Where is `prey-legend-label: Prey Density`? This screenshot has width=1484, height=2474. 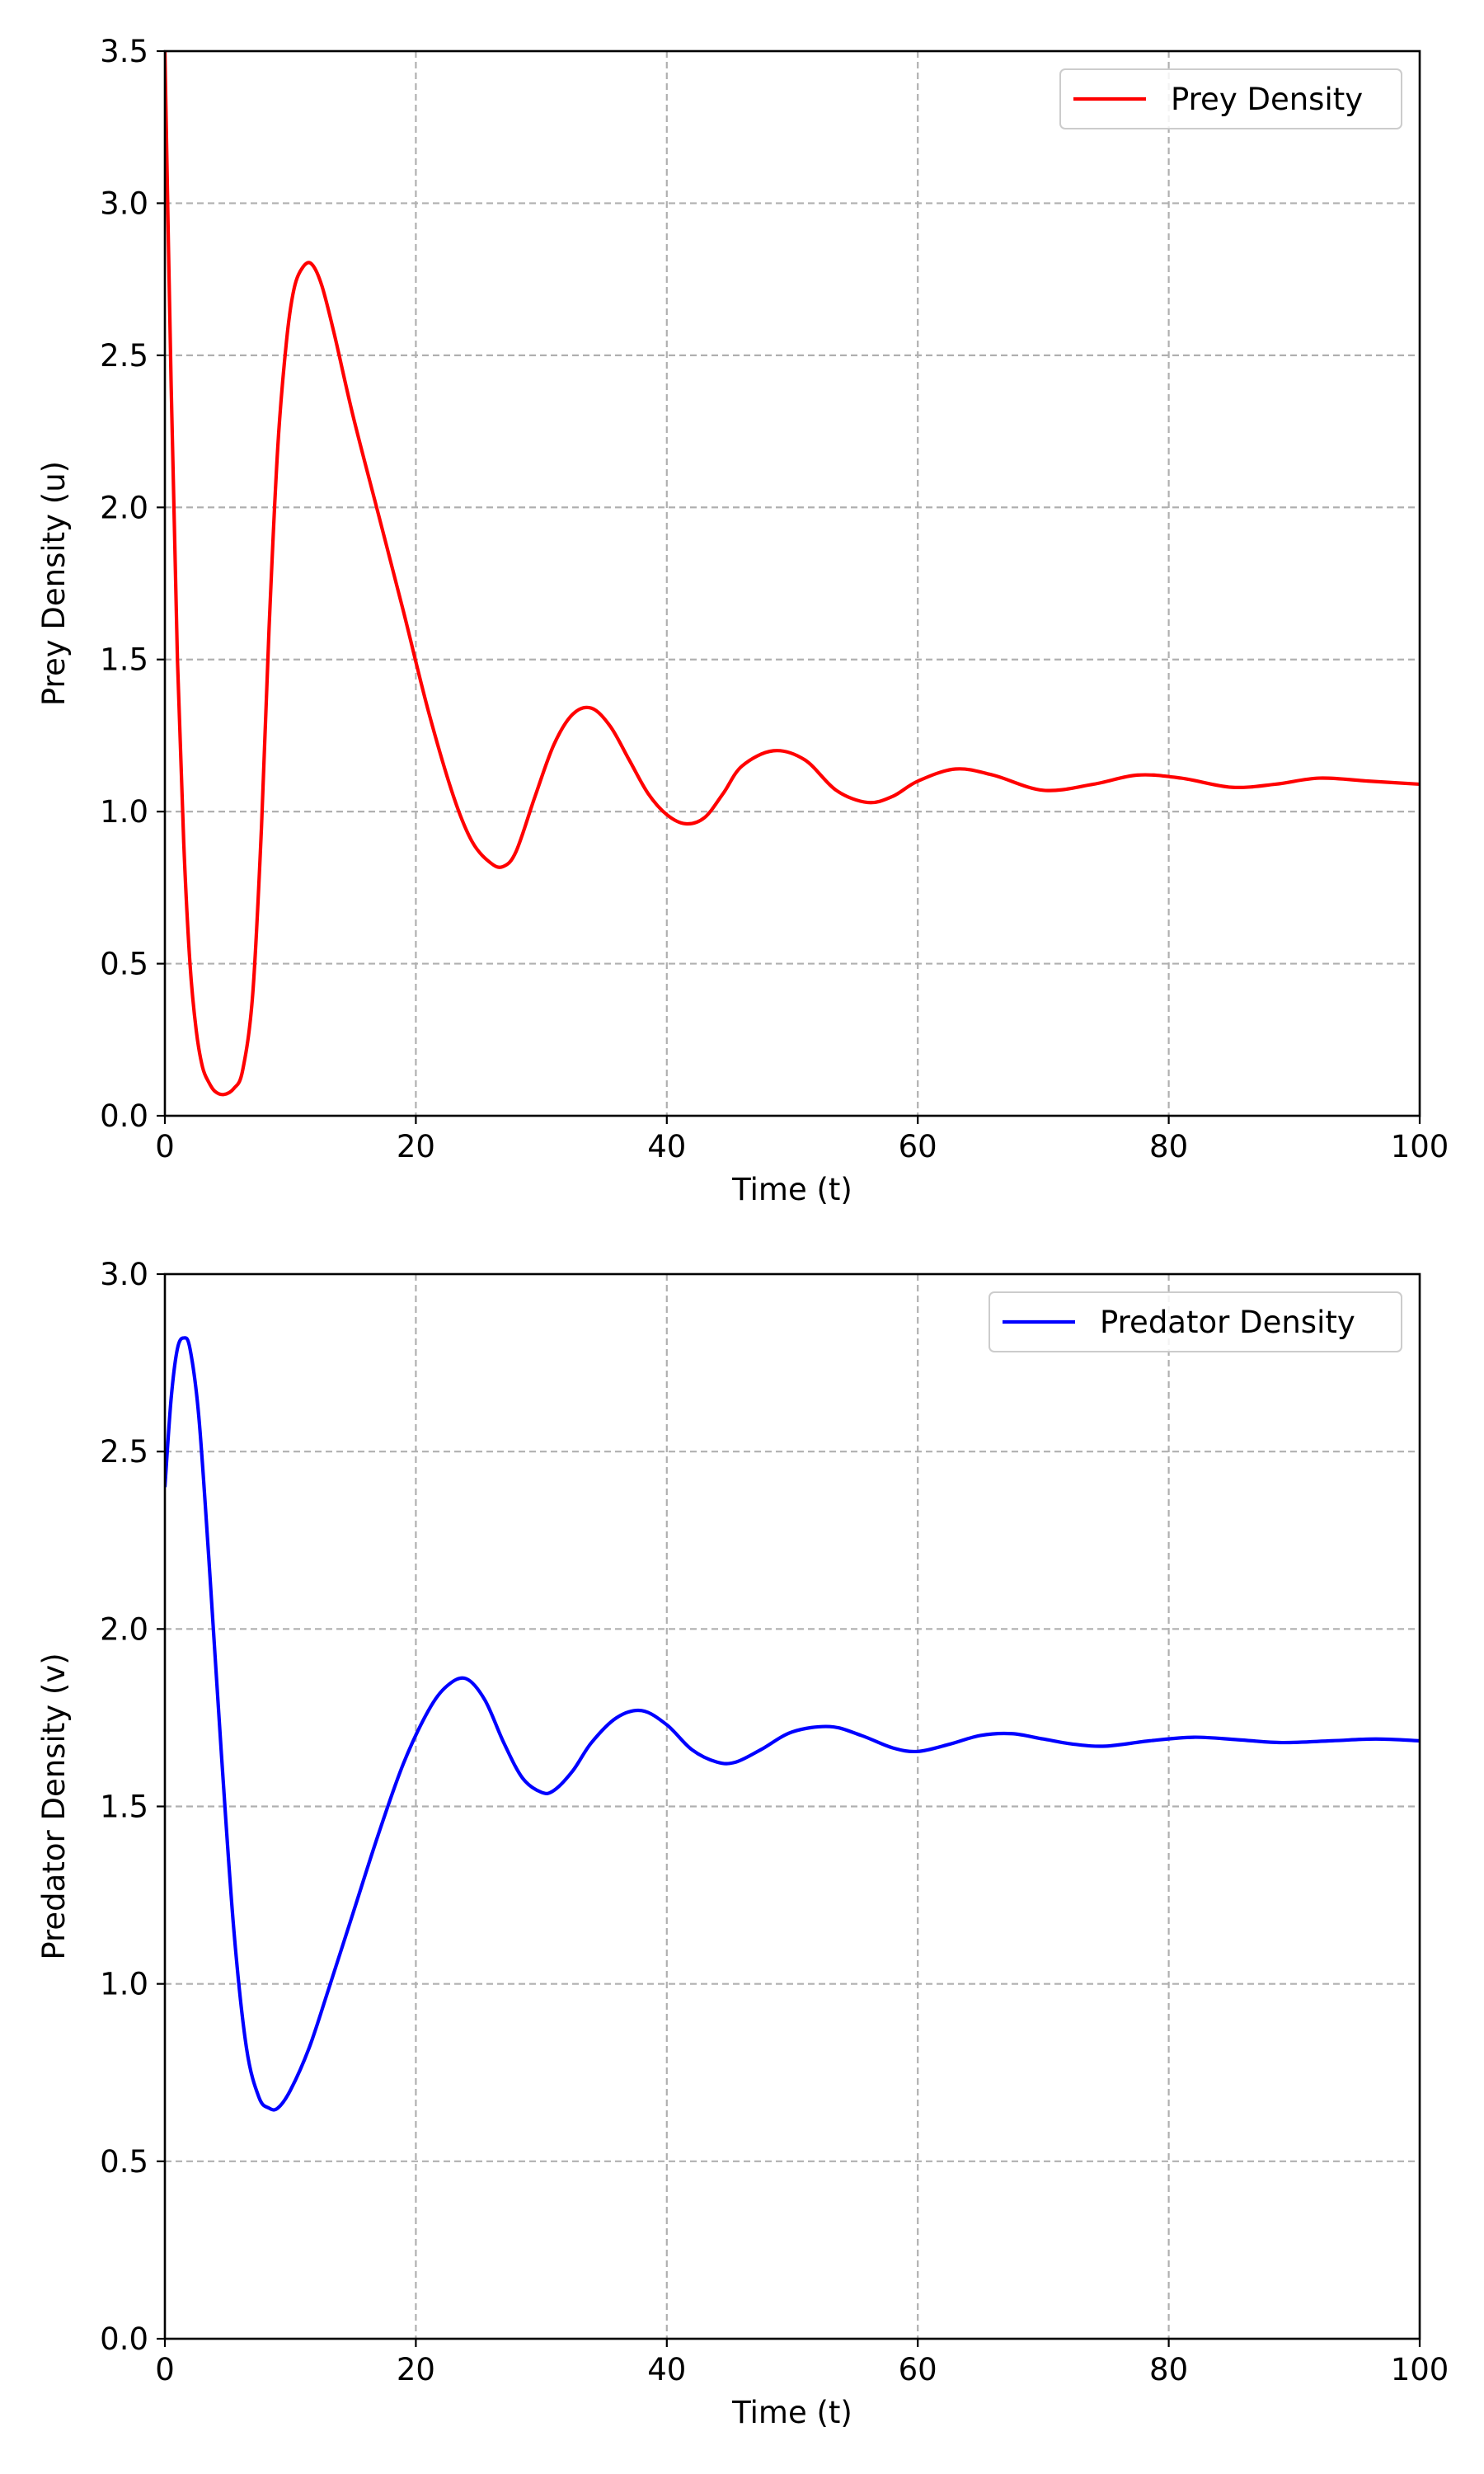 prey-legend-label: Prey Density is located at coordinates (1267, 99).